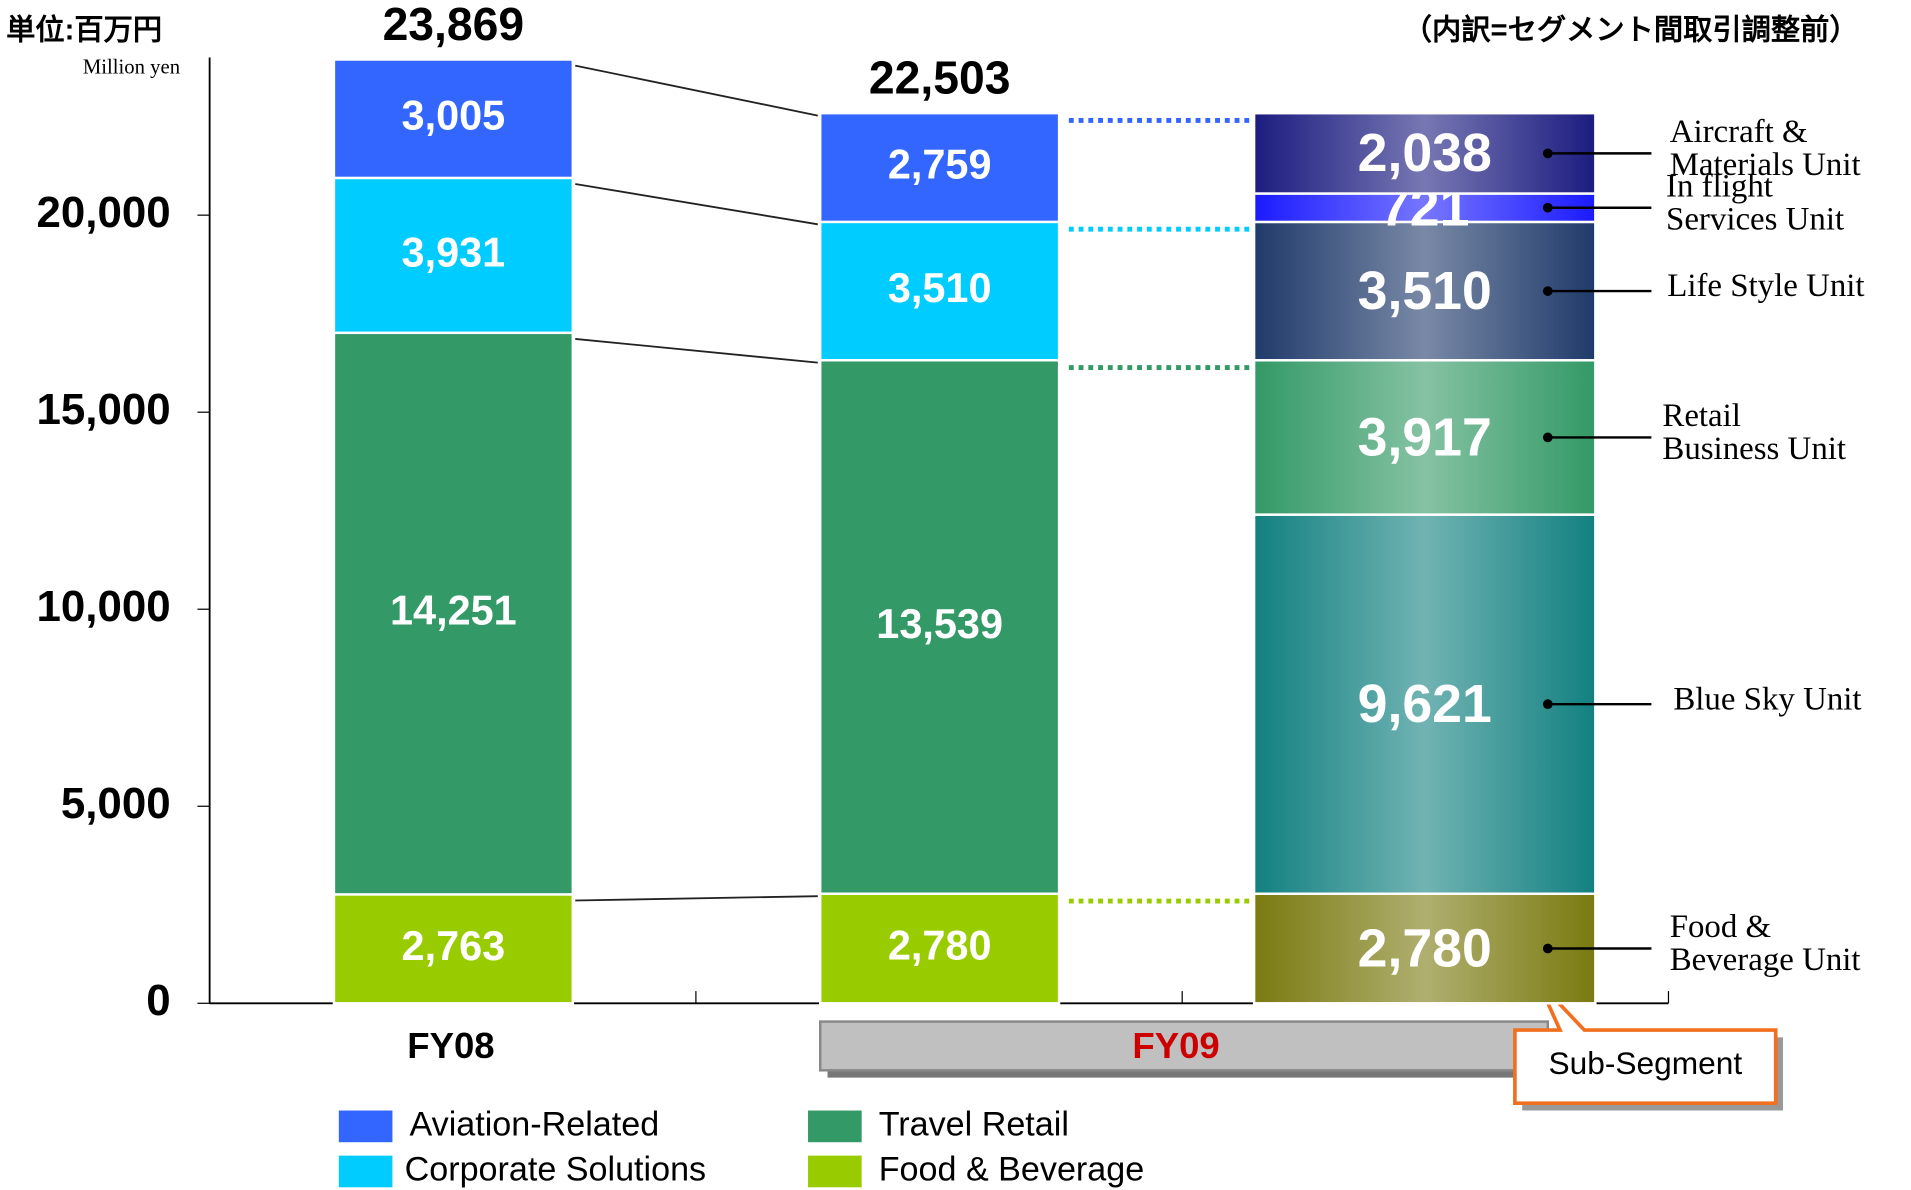  What do you see at coordinates (974, 1124) in the screenshot?
I see `legend-label: Travel Retail` at bounding box center [974, 1124].